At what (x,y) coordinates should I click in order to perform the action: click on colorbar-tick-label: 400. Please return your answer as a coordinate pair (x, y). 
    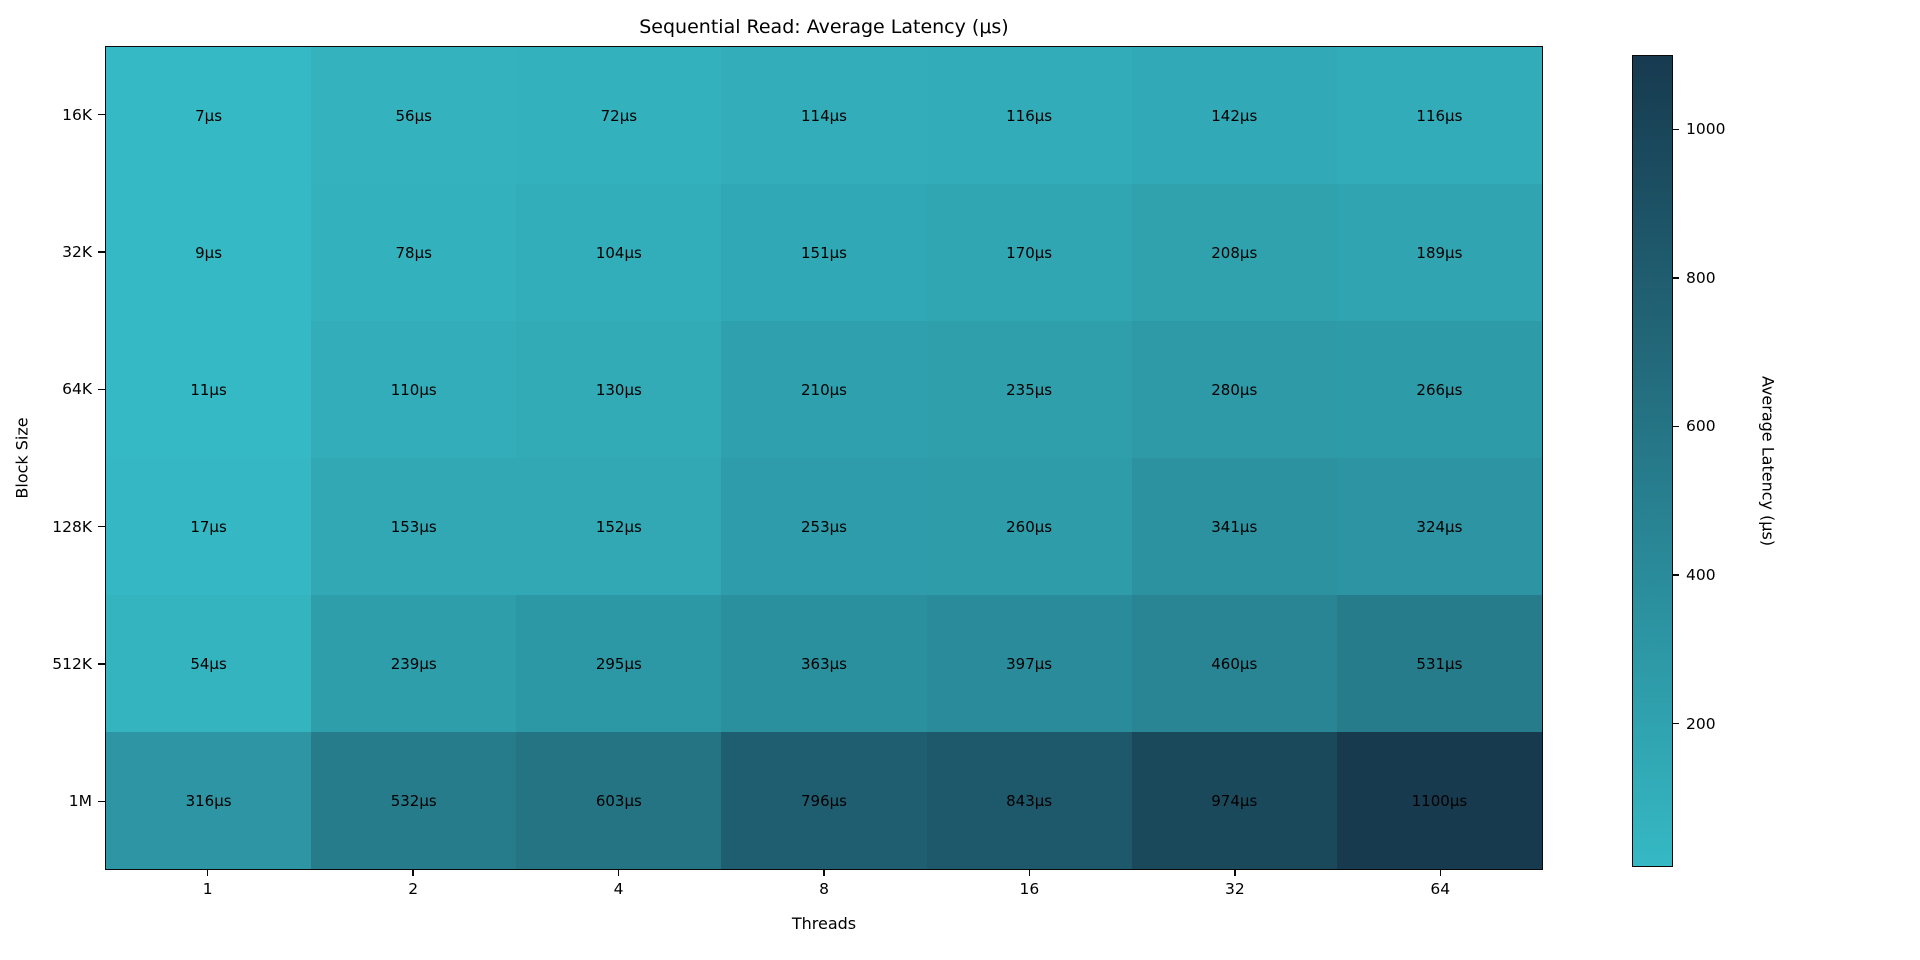
    Looking at the image, I should click on (1701, 575).